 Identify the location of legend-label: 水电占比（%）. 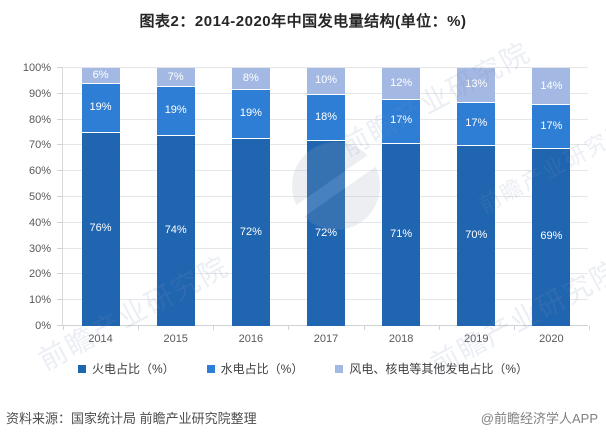
(262, 369).